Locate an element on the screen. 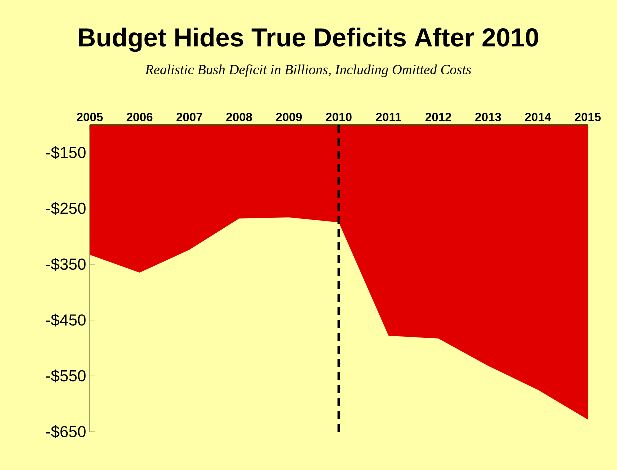 The width and height of the screenshot is (617, 470). x-tick-label: 2007 is located at coordinates (189, 117).